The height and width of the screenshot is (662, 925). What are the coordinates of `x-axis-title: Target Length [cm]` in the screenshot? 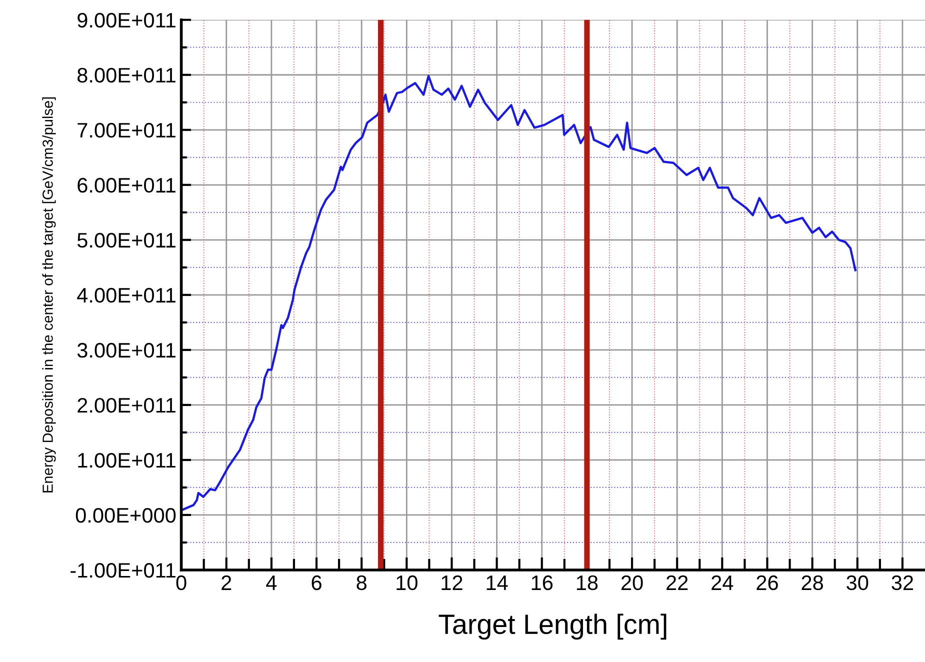 It's located at (552, 627).